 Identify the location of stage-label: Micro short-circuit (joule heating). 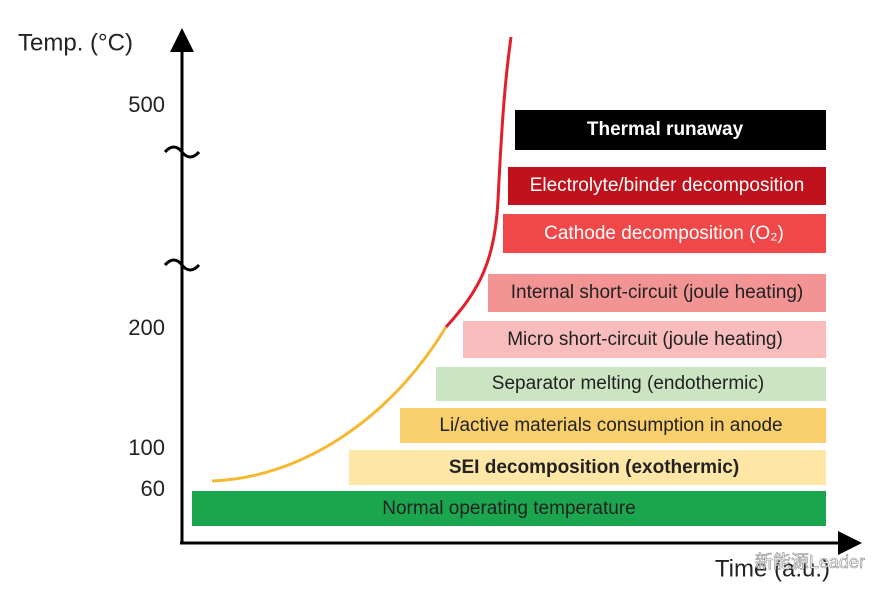
(645, 339).